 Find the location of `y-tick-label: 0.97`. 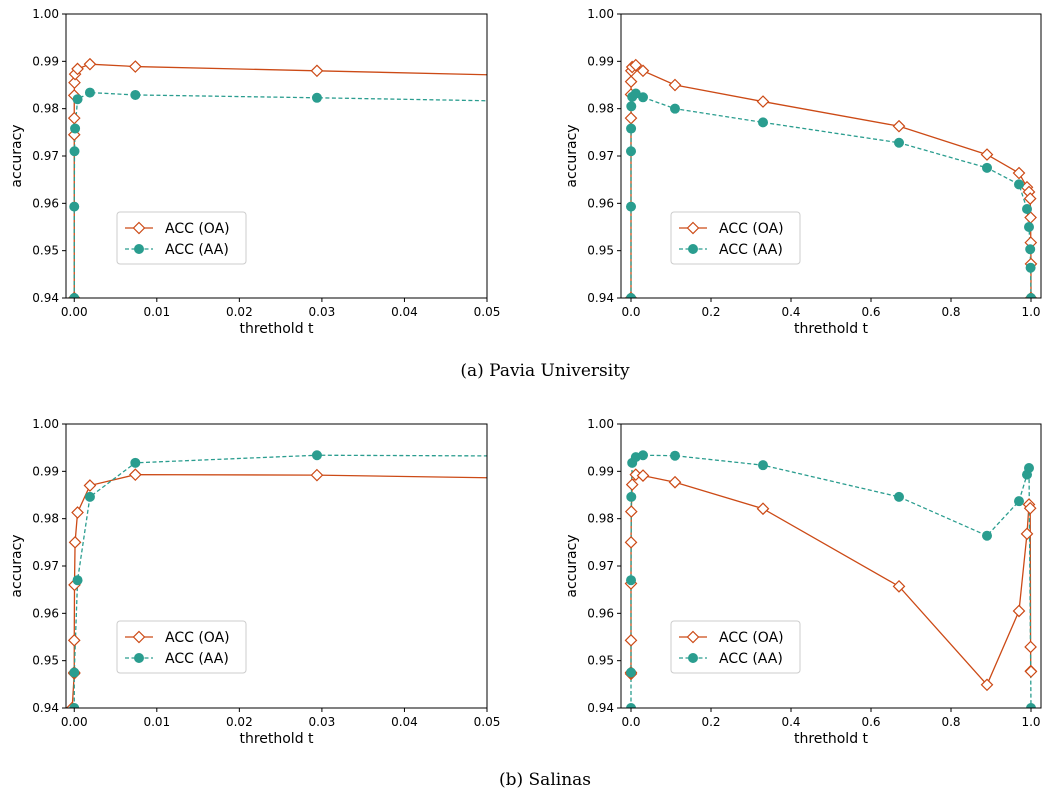

y-tick-label: 0.97 is located at coordinates (600, 566).